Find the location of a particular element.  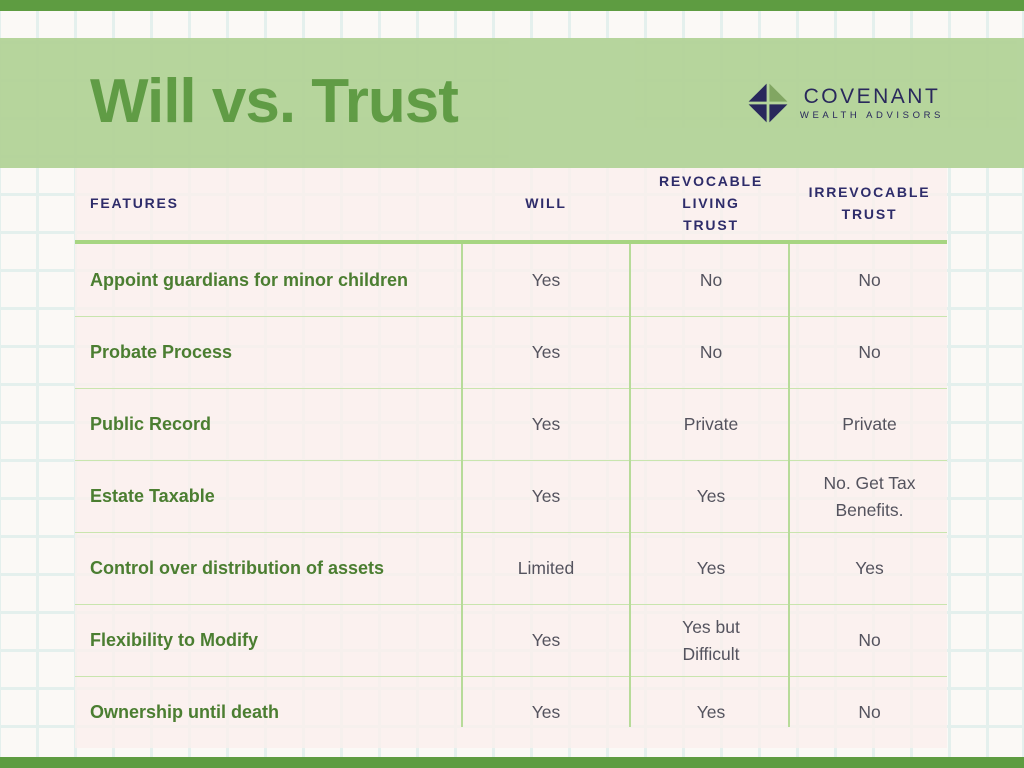

column-header-revocable-living-trust: REVOCABLE LIVING TRUST is located at coordinates (711, 203).